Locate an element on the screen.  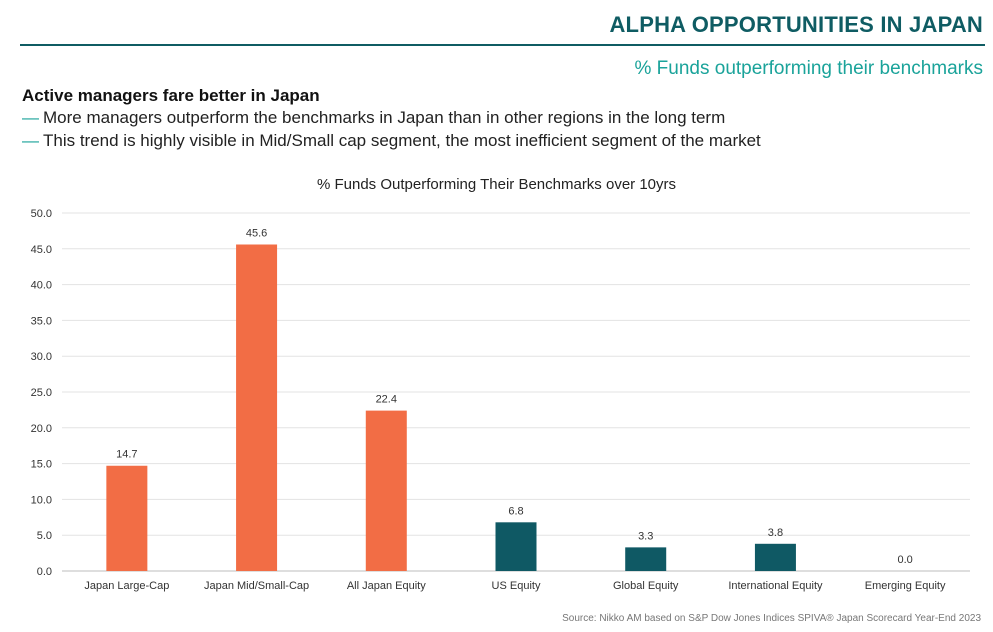
x-tick-label: Japan Mid/Small-Cap is located at coordinates (256, 586).